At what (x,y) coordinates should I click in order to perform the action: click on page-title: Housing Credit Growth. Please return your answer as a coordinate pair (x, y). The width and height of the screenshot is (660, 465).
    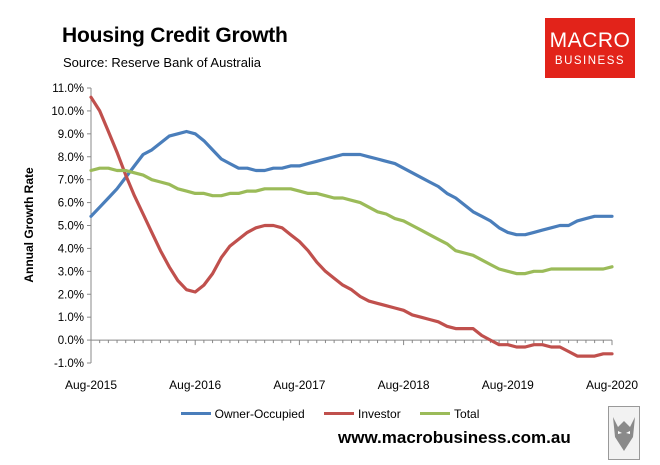
    Looking at the image, I should click on (175, 35).